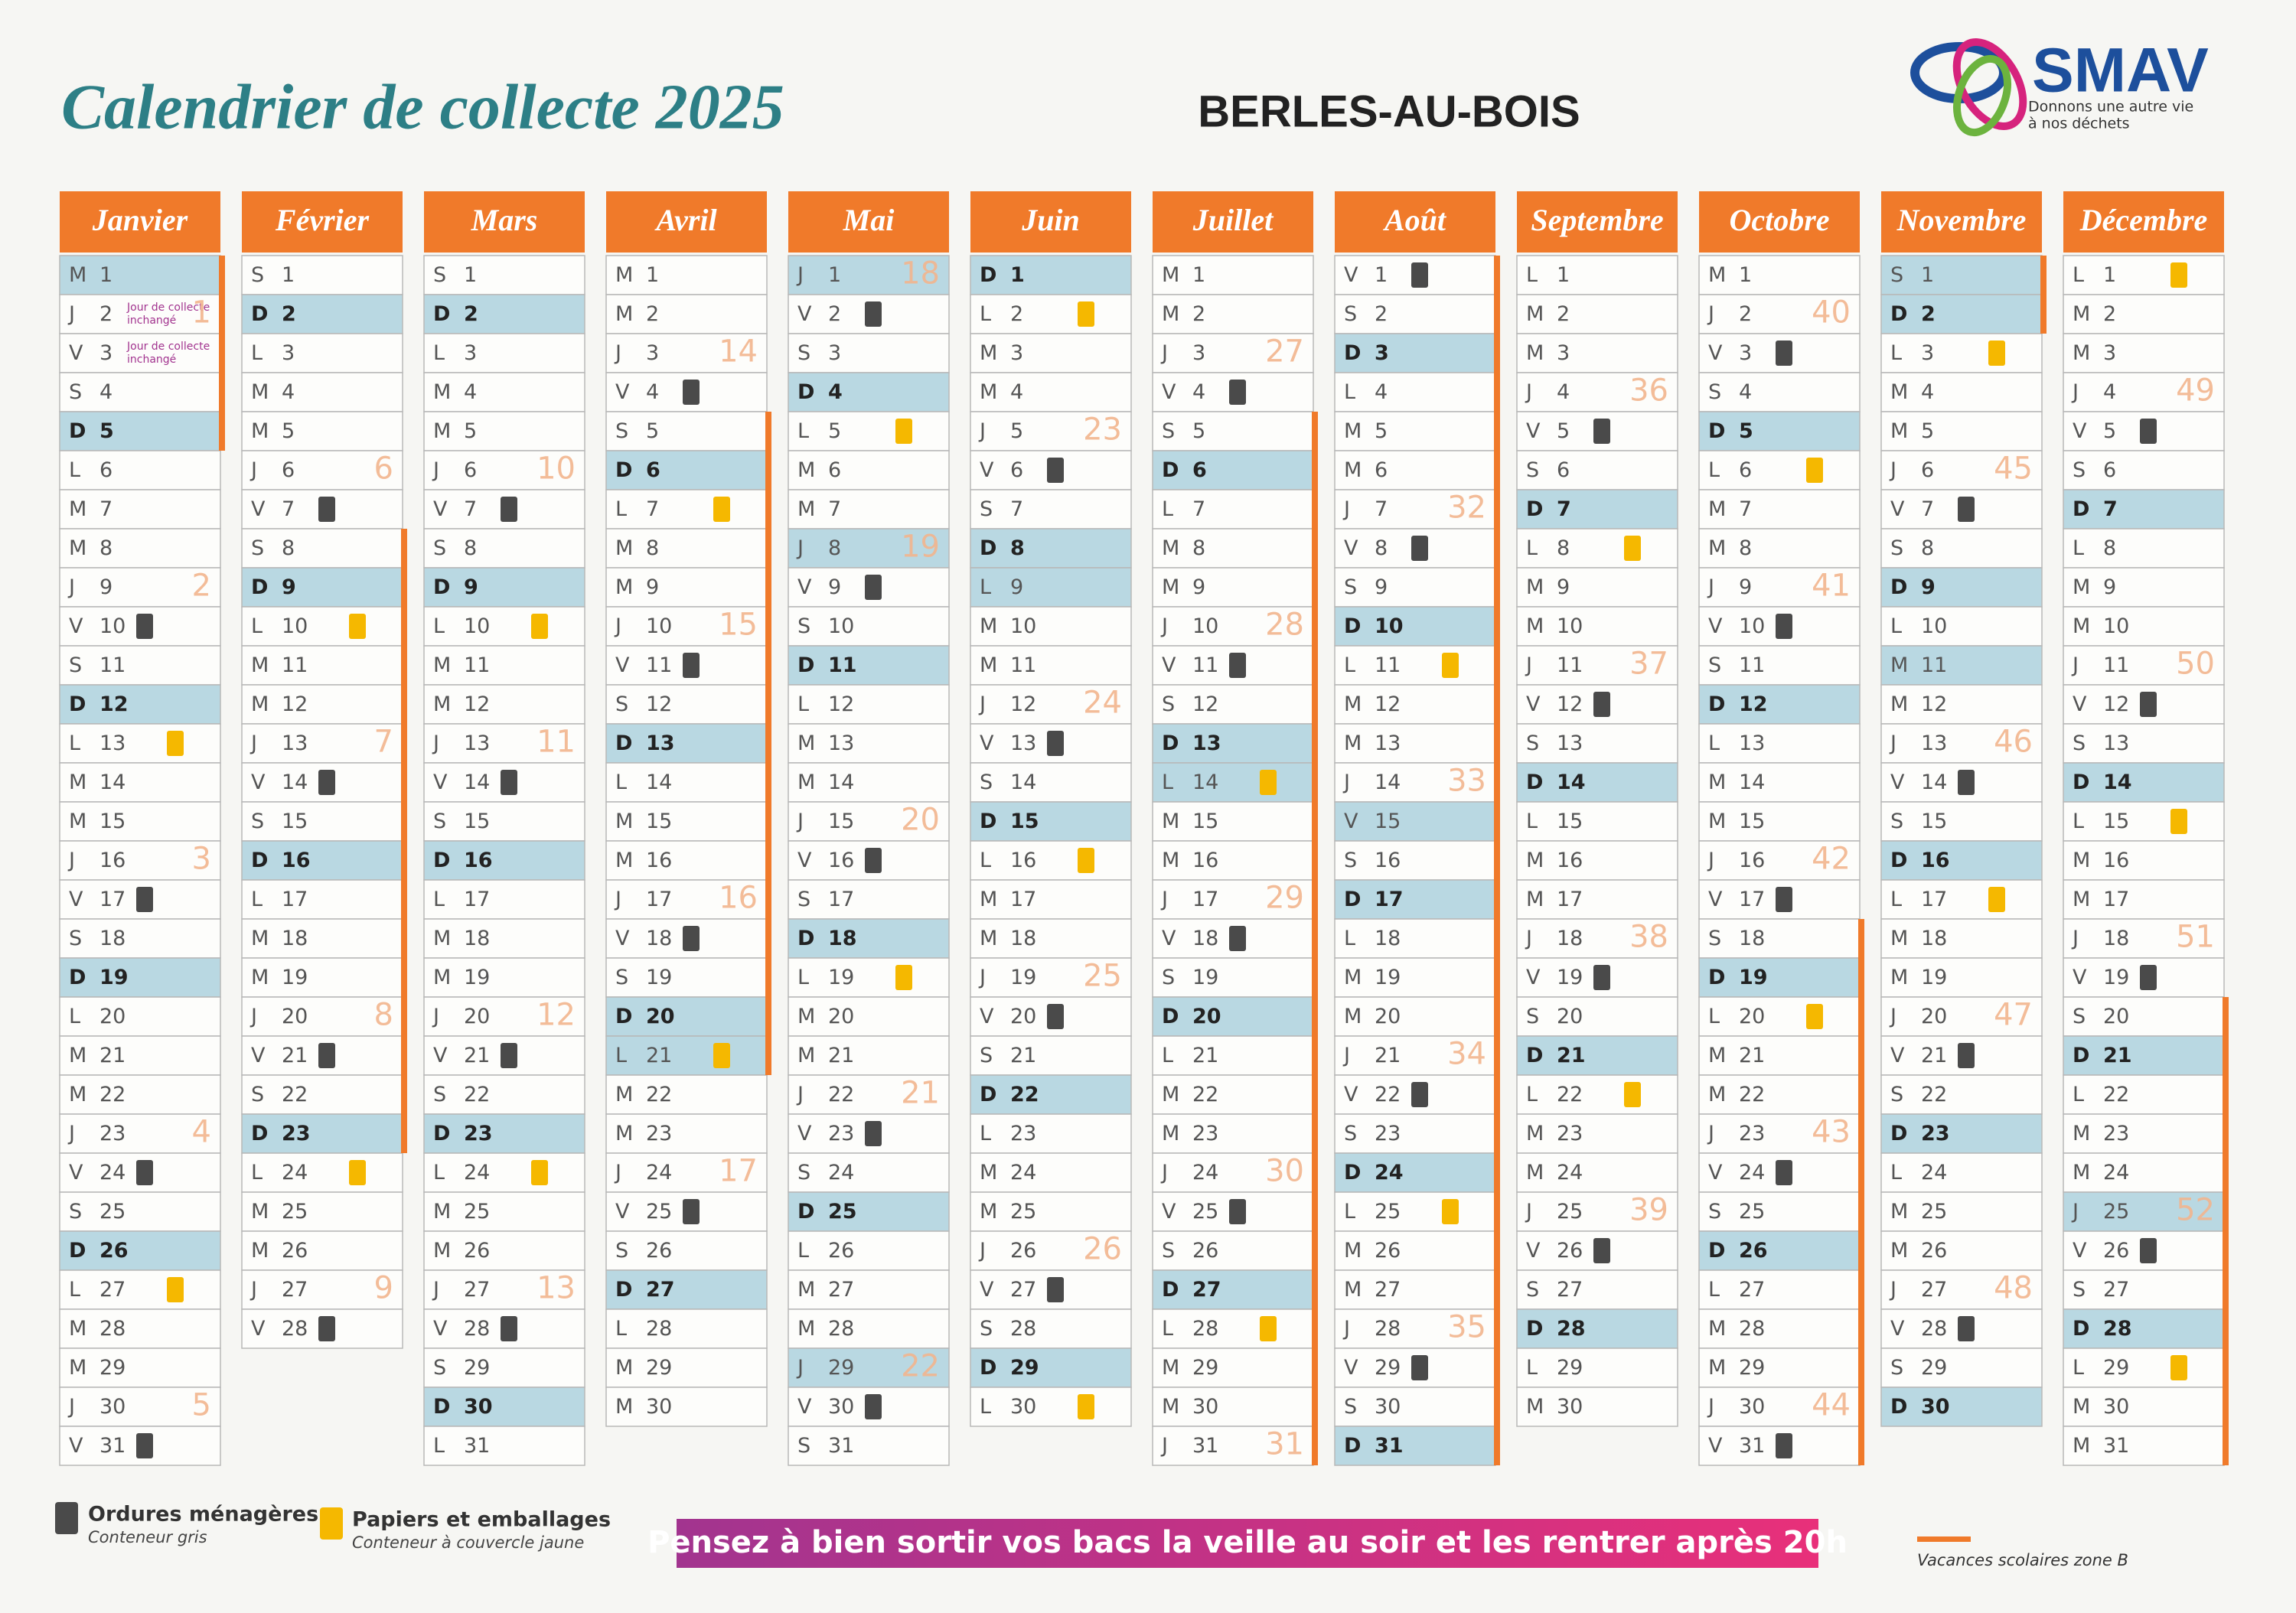 This screenshot has width=2296, height=1613. I want to click on day-number: 3, so click(652, 353).